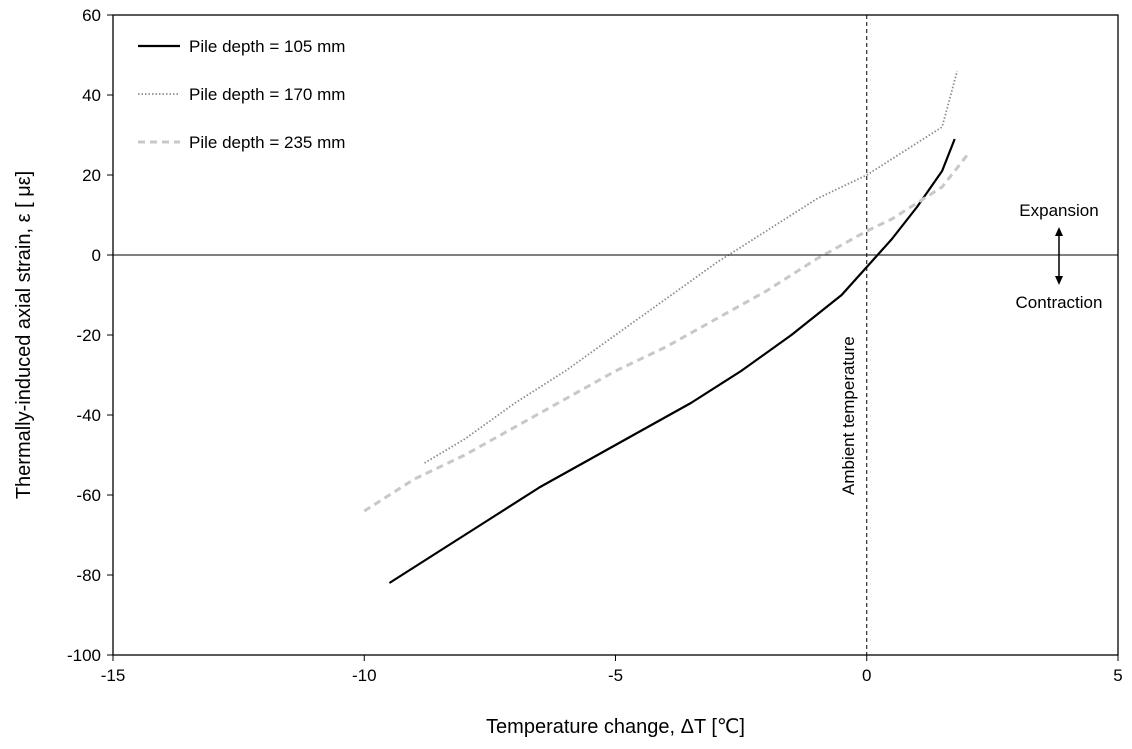  What do you see at coordinates (615, 727) in the screenshot?
I see `x-axis-title: Temperature change, ΔT [℃]` at bounding box center [615, 727].